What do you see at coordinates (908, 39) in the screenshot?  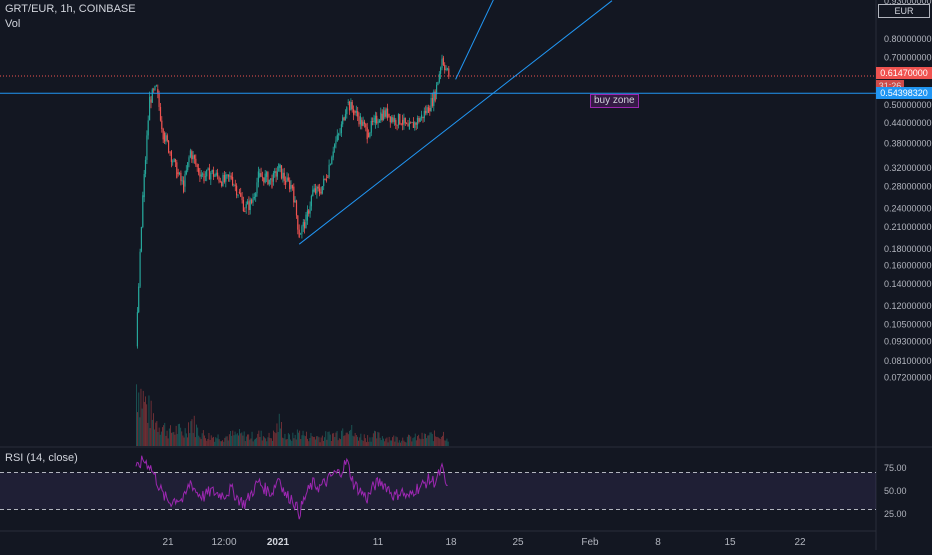 I see `price-tick-label: 0.80000000` at bounding box center [908, 39].